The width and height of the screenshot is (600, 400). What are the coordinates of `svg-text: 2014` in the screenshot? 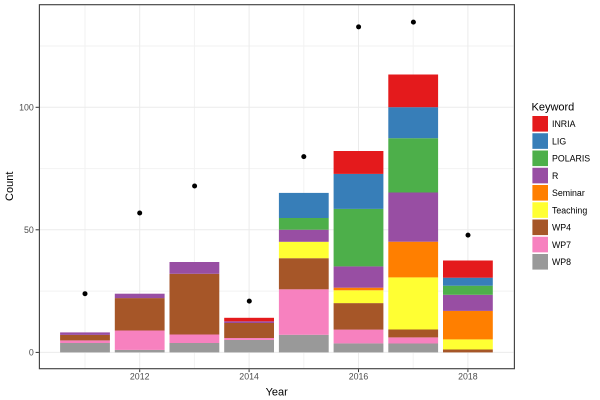 It's located at (249, 377).